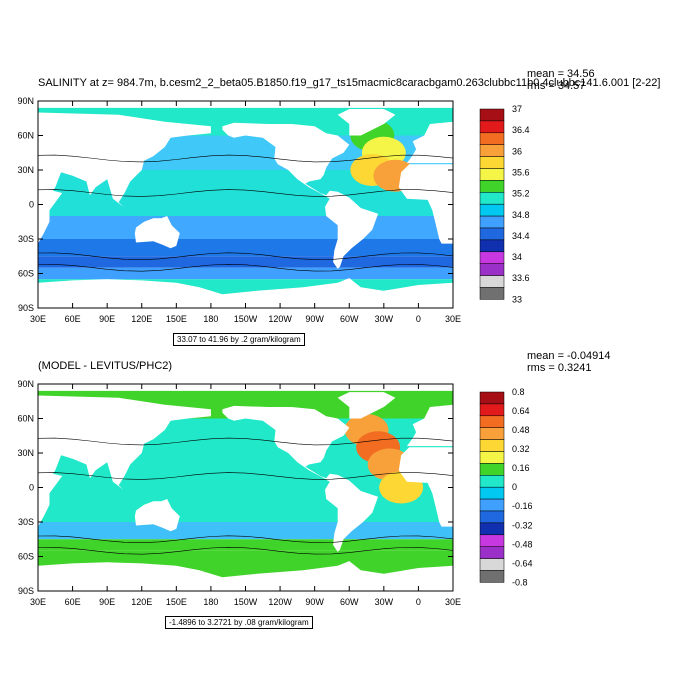  Describe the element at coordinates (521, 278) in the screenshot. I see `colorbar-label: 33.6` at that location.